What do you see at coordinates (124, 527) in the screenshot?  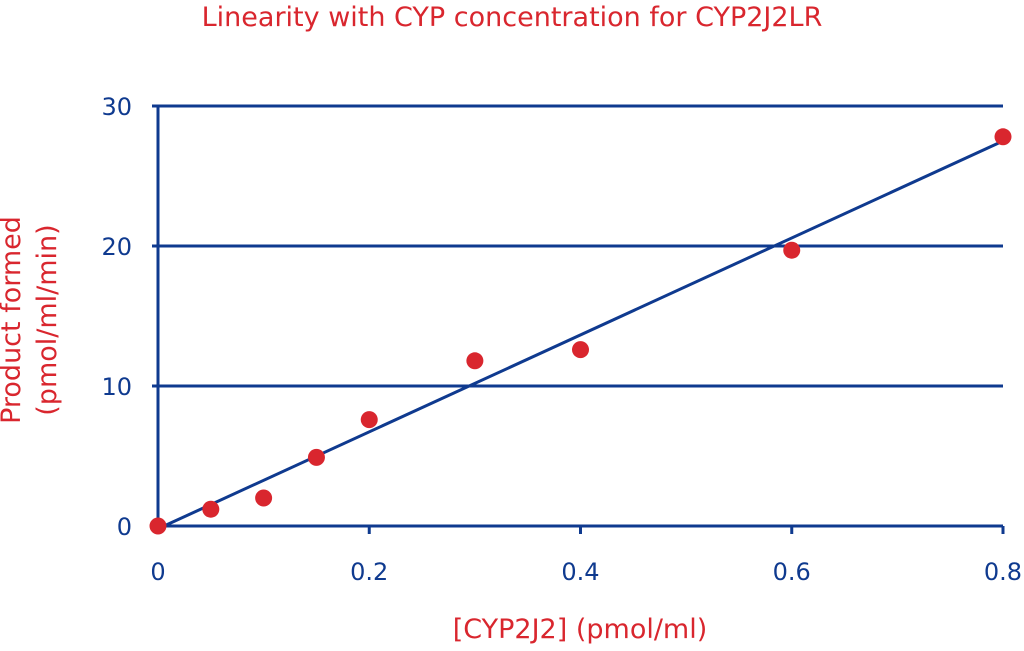 I see `y-tick-label-0: 0` at bounding box center [124, 527].